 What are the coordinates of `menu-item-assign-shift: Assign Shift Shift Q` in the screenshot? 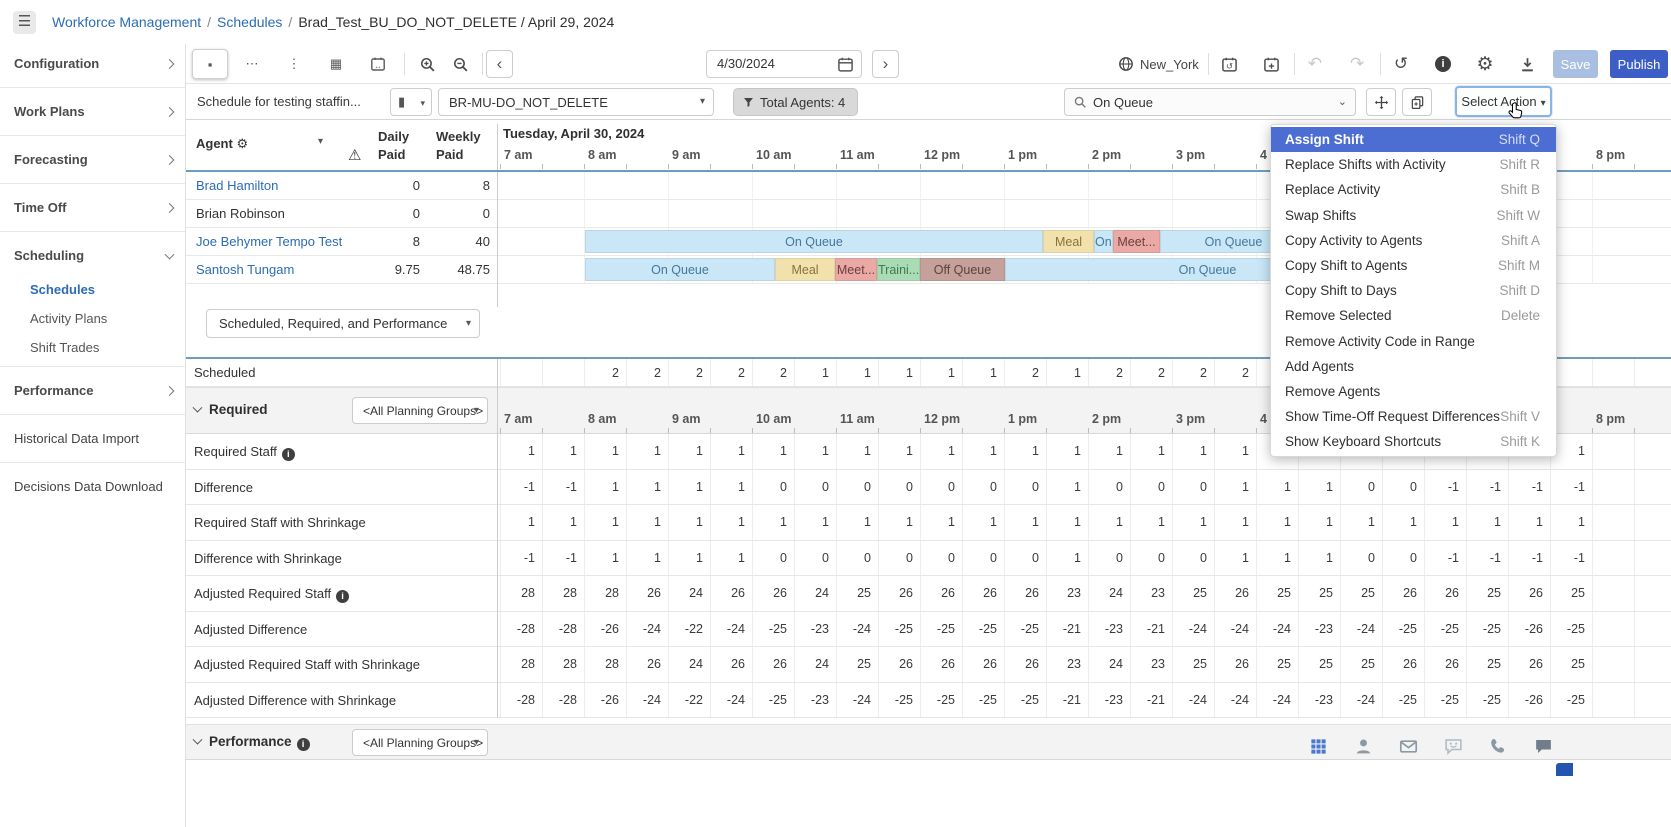 It's located at (1413, 140).